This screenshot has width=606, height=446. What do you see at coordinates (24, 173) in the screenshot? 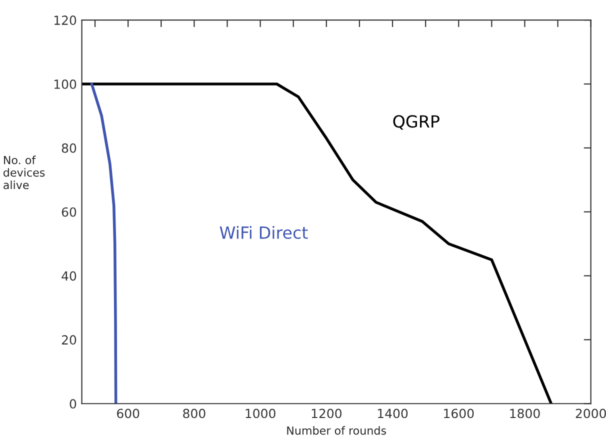
I see `y-axis-title: No. of devices alive` at bounding box center [24, 173].